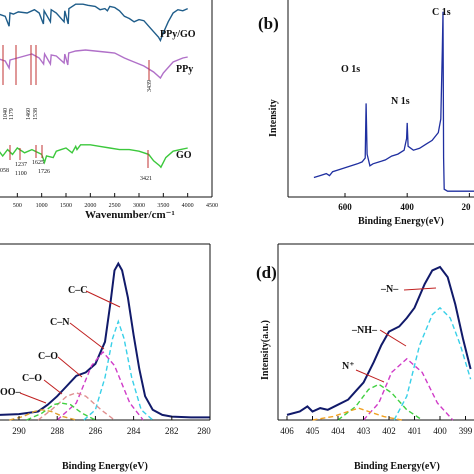 The height and width of the screenshot is (474, 474). I want to click on series-line-extra, so click(357, 414).